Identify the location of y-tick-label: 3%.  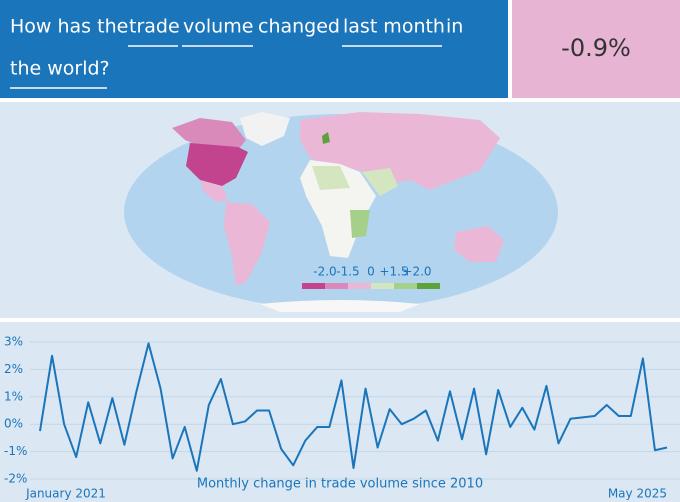
(13, 342).